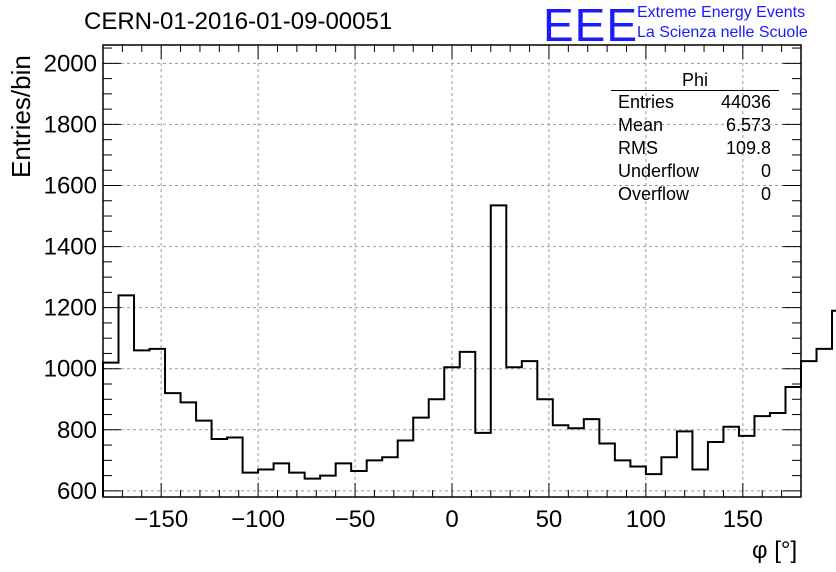 The image size is (836, 572). Describe the element at coordinates (721, 12) in the screenshot. I see `logo-caption-line1: Extreme Energy Events` at that location.